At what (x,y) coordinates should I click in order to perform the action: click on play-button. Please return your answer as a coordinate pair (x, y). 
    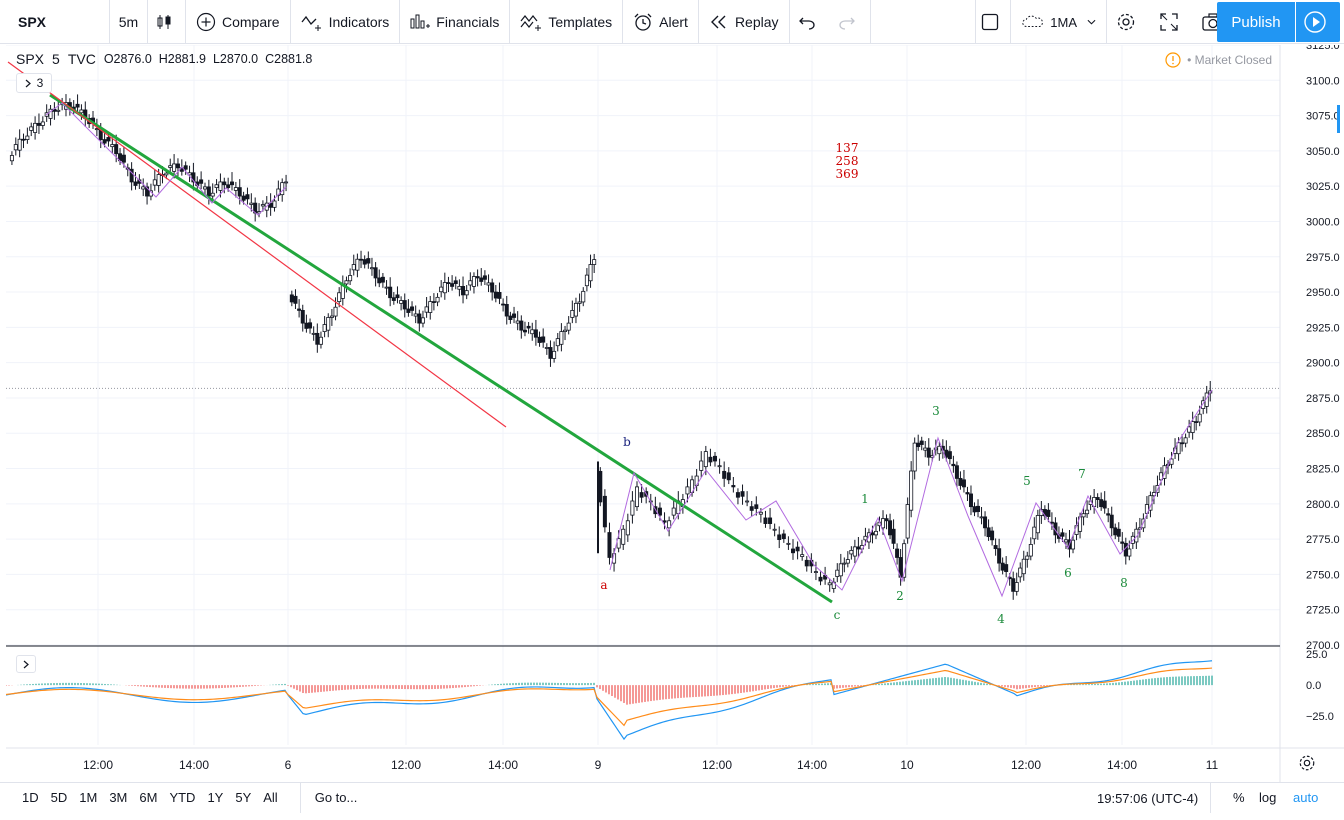
    Looking at the image, I should click on (1318, 22).